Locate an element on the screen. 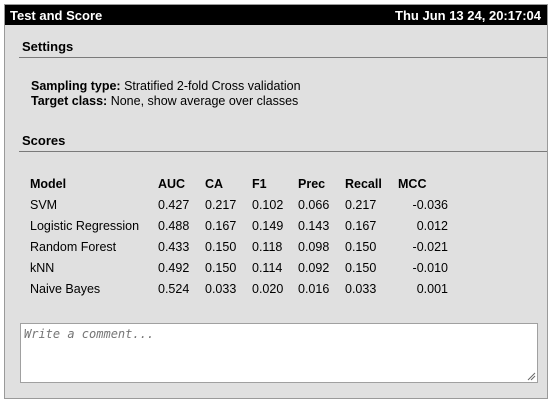 The height and width of the screenshot is (403, 552). scores-divider is located at coordinates (283, 151).